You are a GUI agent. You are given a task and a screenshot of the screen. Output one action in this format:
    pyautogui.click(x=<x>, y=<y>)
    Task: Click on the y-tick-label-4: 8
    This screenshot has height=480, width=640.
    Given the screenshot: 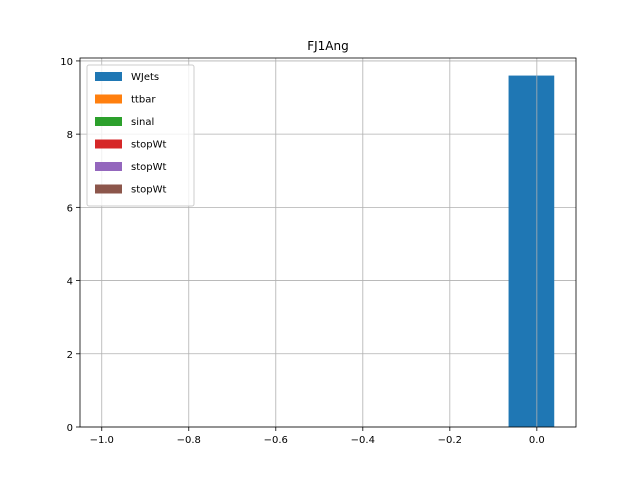 What is the action you would take?
    pyautogui.click(x=70, y=135)
    